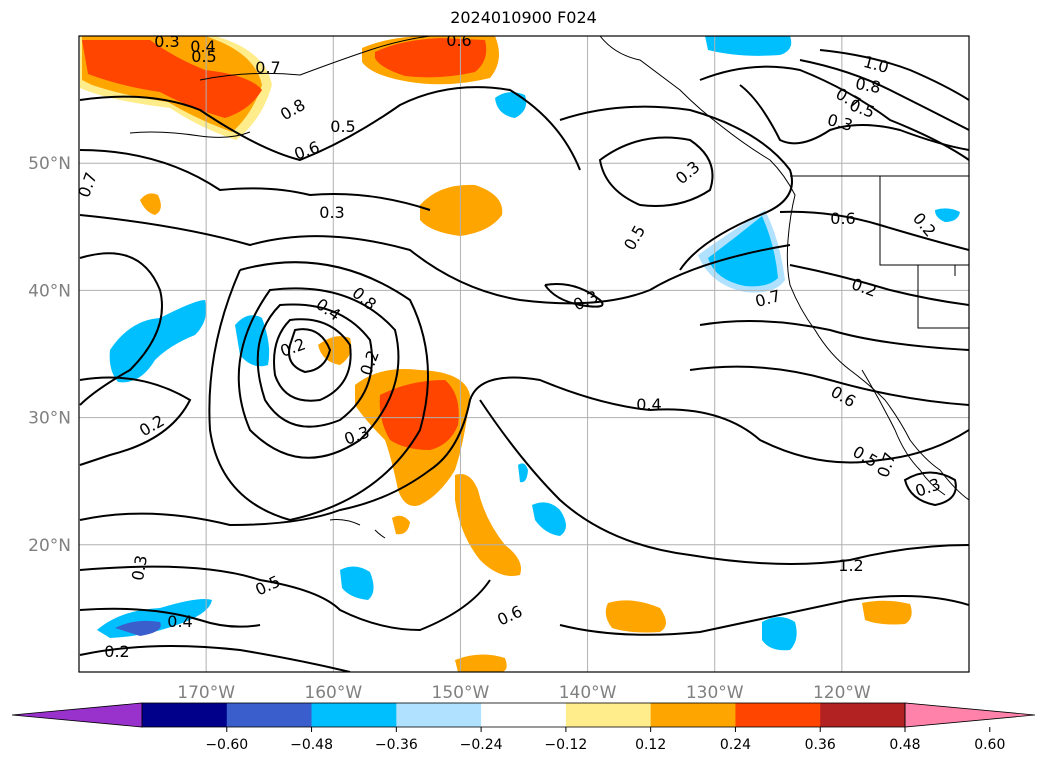  I want to click on longitude-label: 130°W, so click(715, 693).